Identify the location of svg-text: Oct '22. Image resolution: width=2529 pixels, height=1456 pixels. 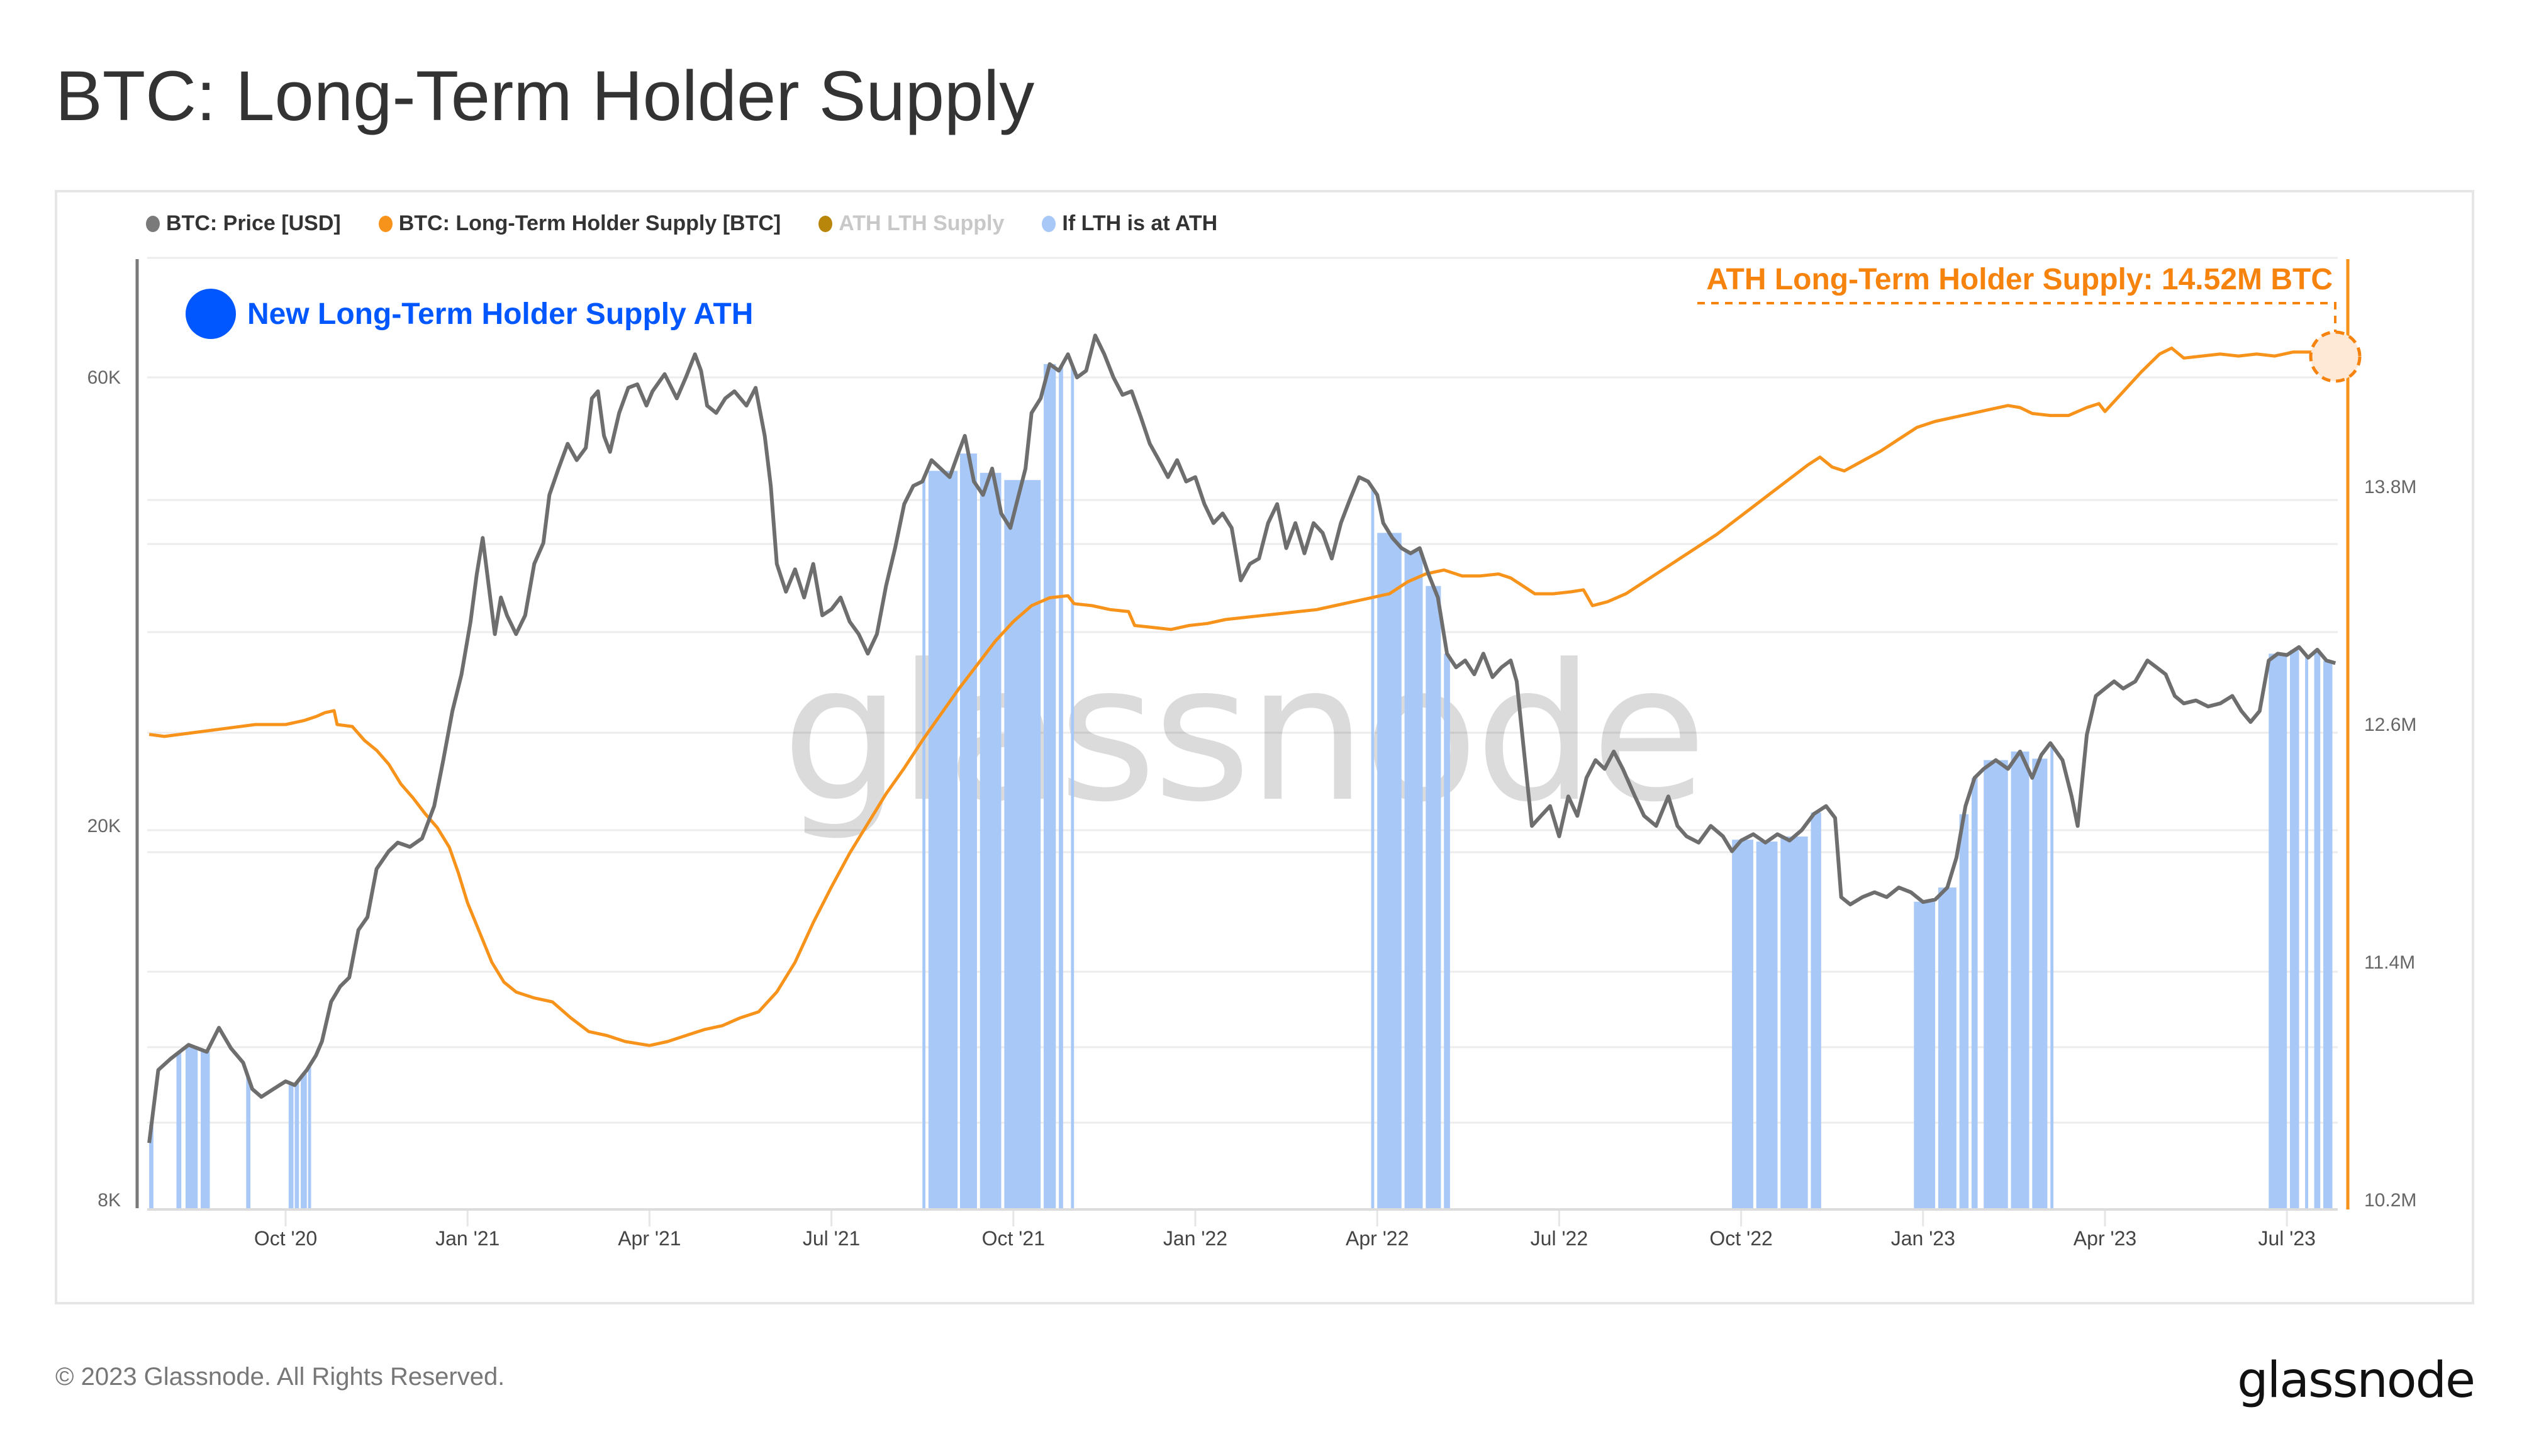
(1741, 1238).